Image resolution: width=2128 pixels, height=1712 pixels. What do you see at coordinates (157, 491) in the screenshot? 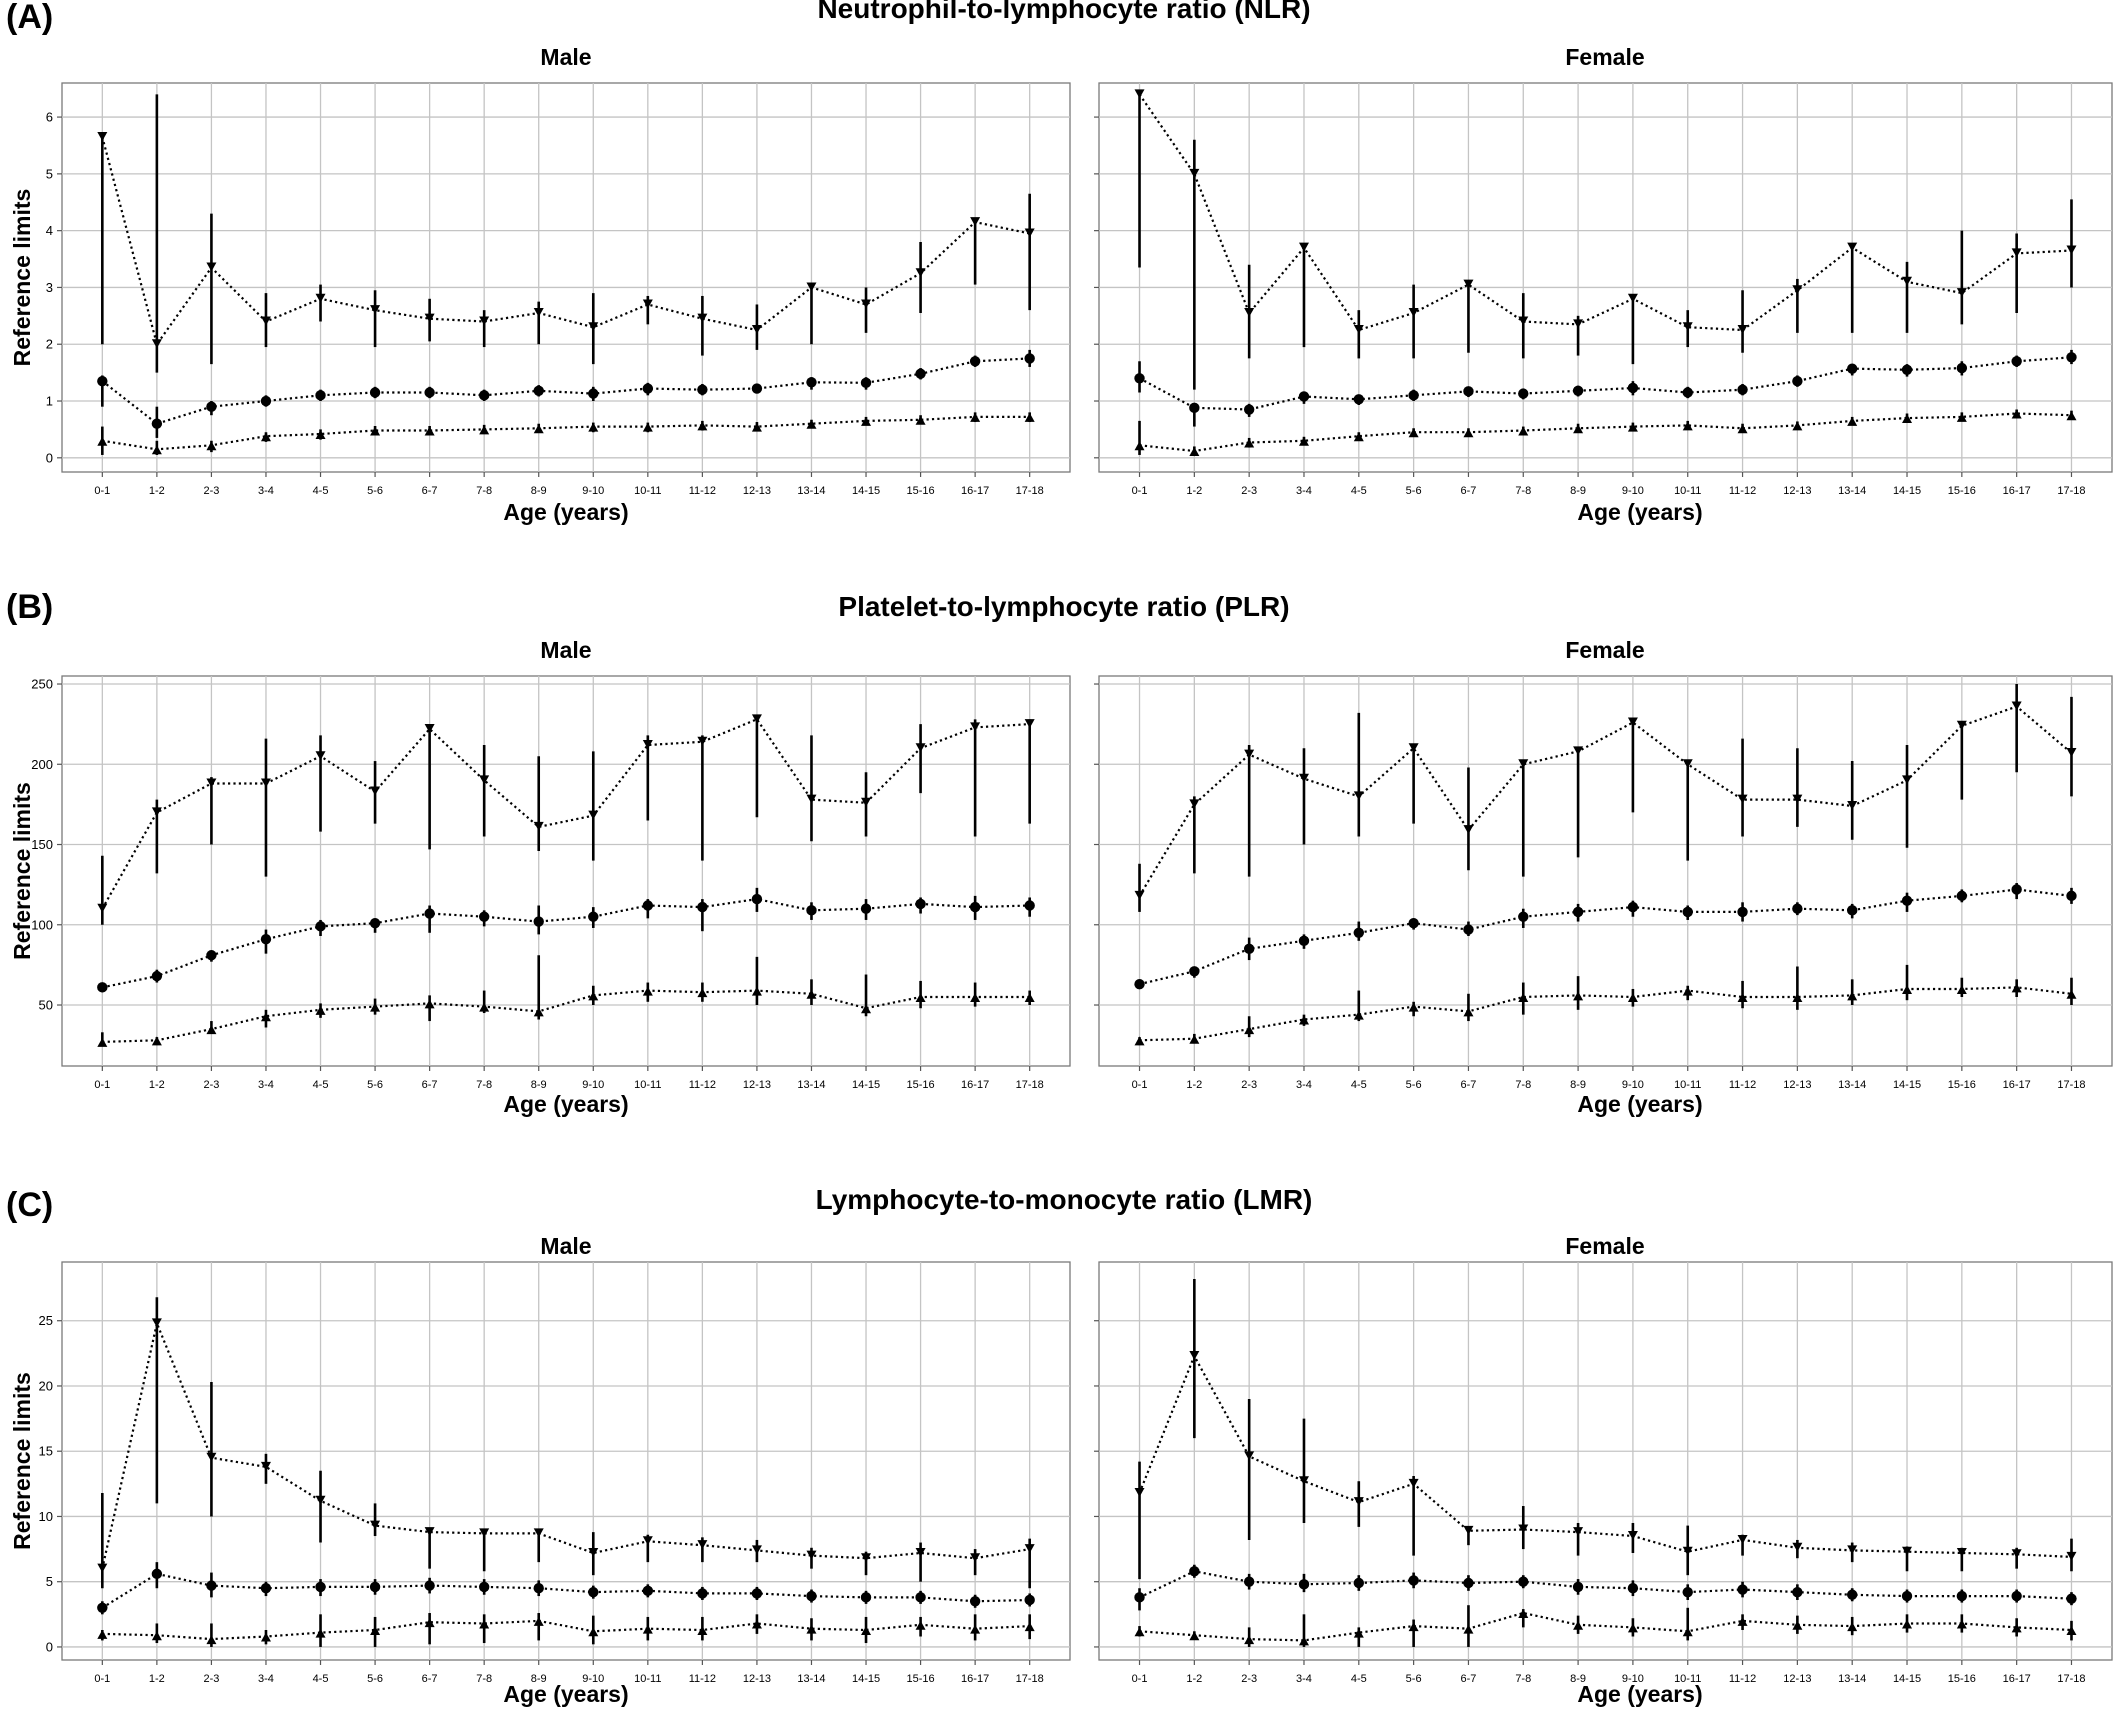
I see `x-tick-label: 1-2` at bounding box center [157, 491].